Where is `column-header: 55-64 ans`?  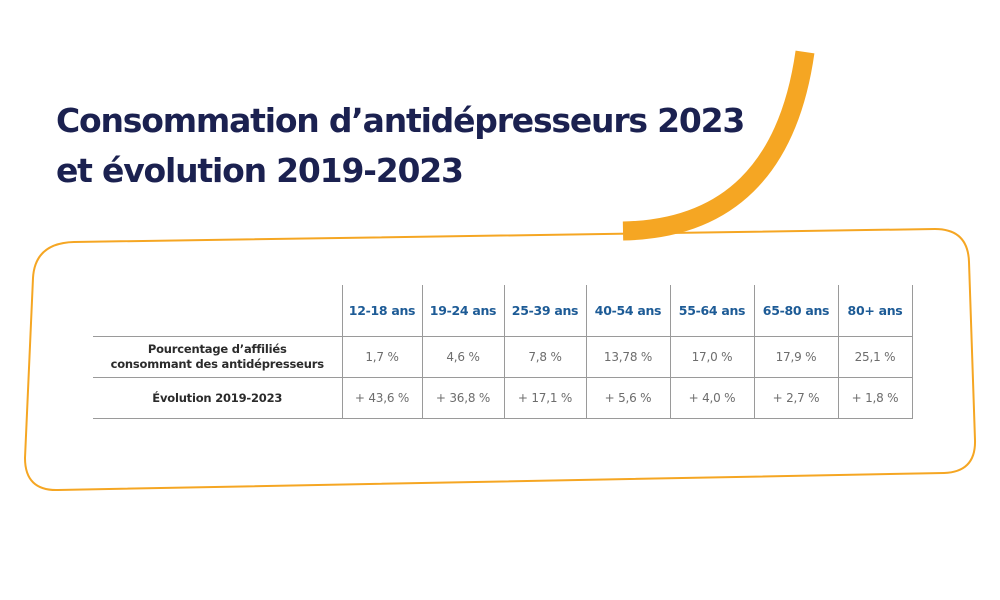
column-header: 55-64 ans is located at coordinates (711, 311).